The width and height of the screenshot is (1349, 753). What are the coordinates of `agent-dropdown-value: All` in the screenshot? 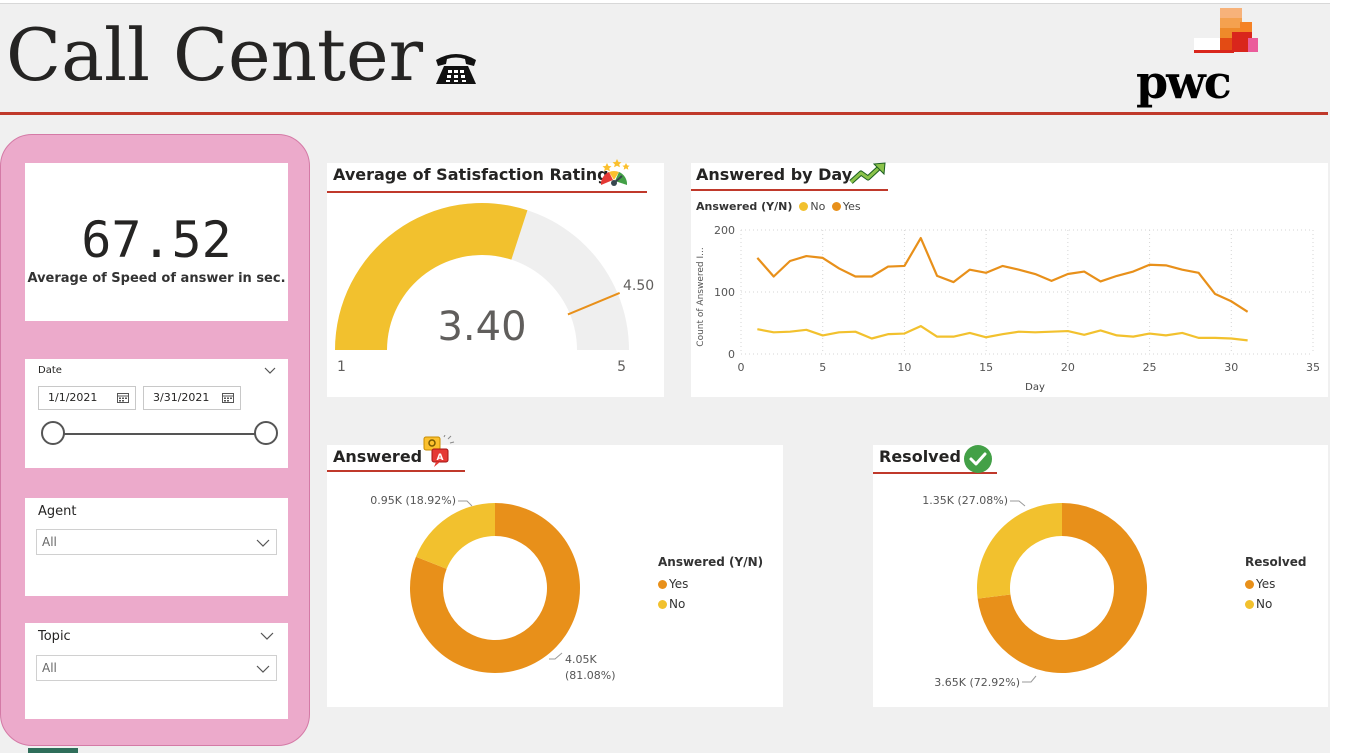 It's located at (49, 542).